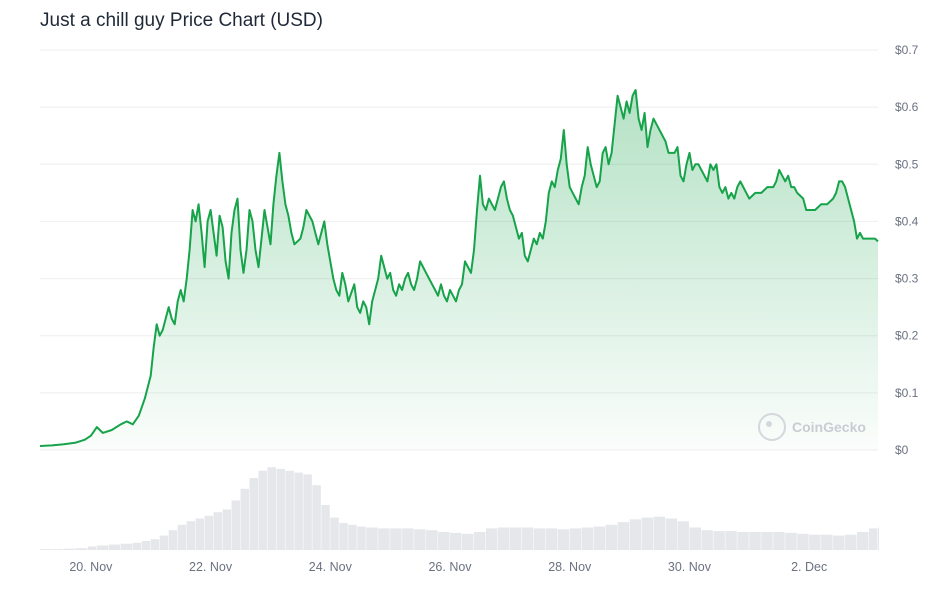  I want to click on chart-title: Just a chill guy Price Chart (USD), so click(181, 20).